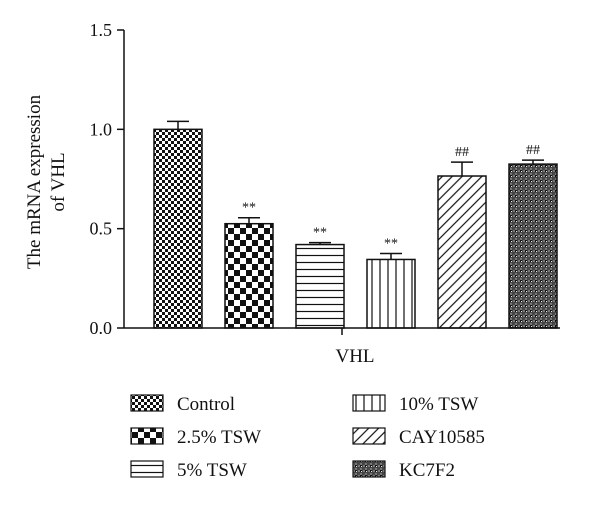 The height and width of the screenshot is (506, 600). Describe the element at coordinates (442, 437) in the screenshot. I see `legend-label: CAY10585` at that location.